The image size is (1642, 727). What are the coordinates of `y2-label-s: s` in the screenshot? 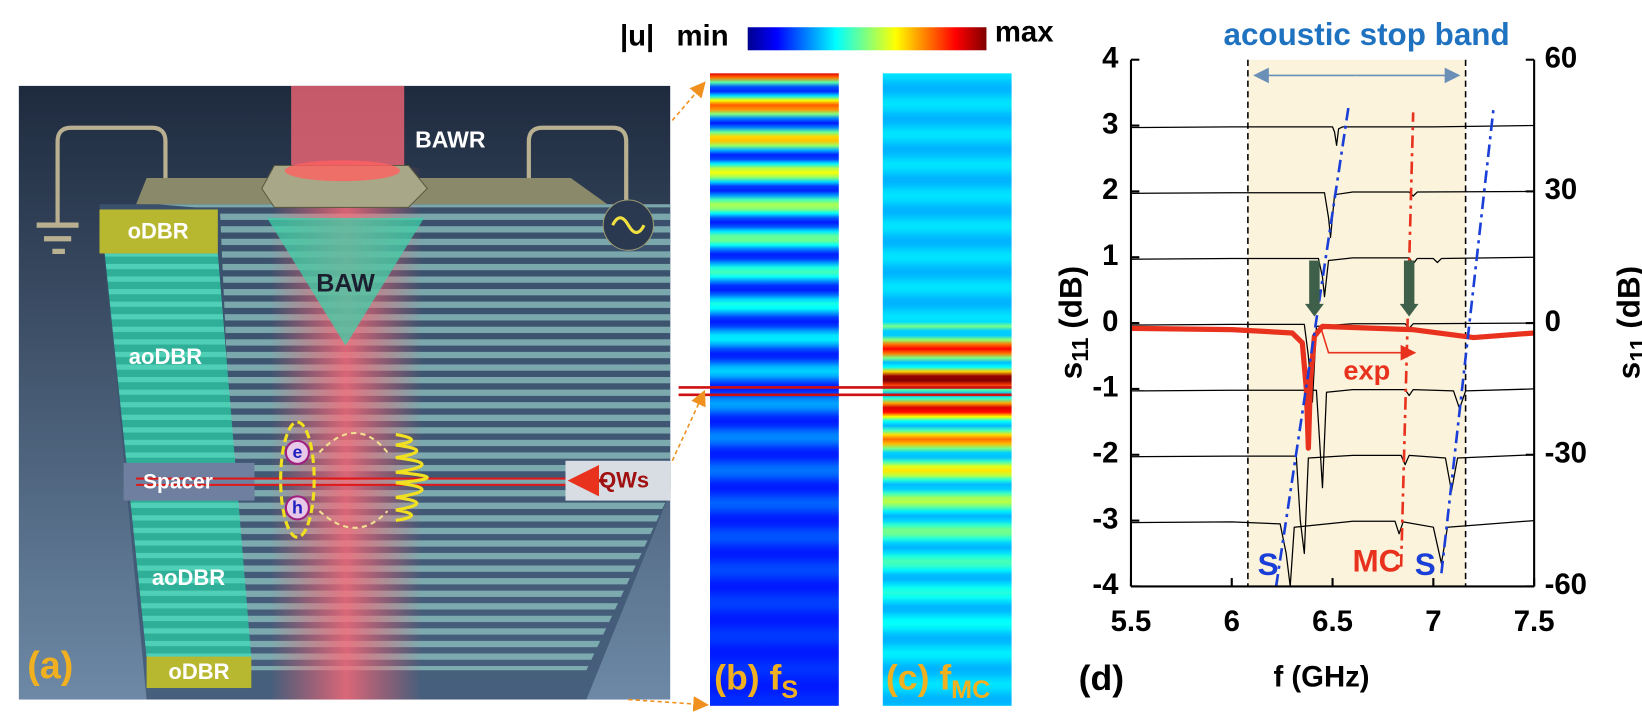 It's located at (1627, 370).